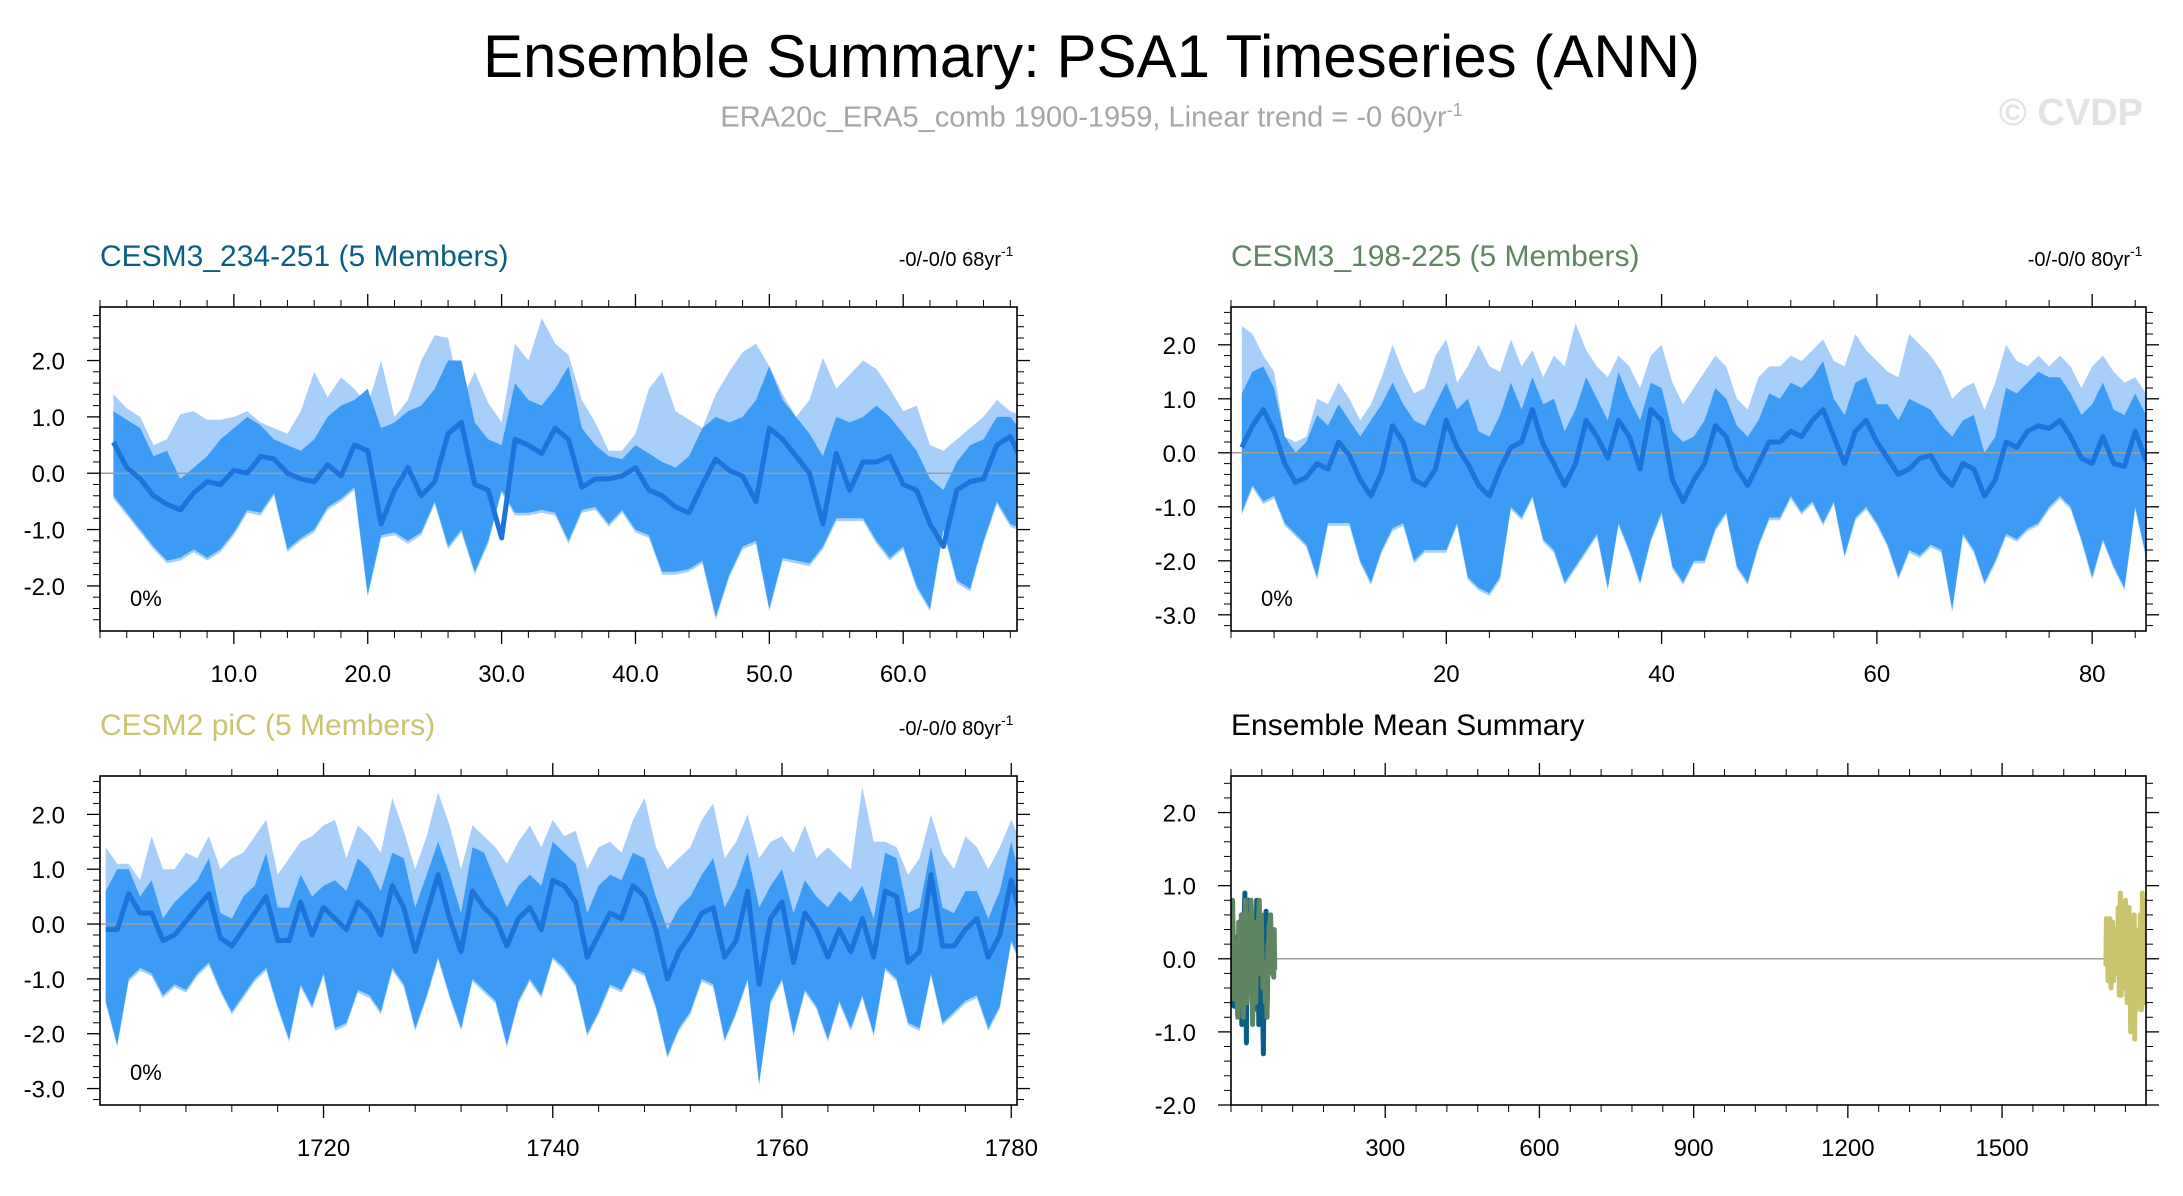  I want to click on x-tick-label: 30.0, so click(501, 674).